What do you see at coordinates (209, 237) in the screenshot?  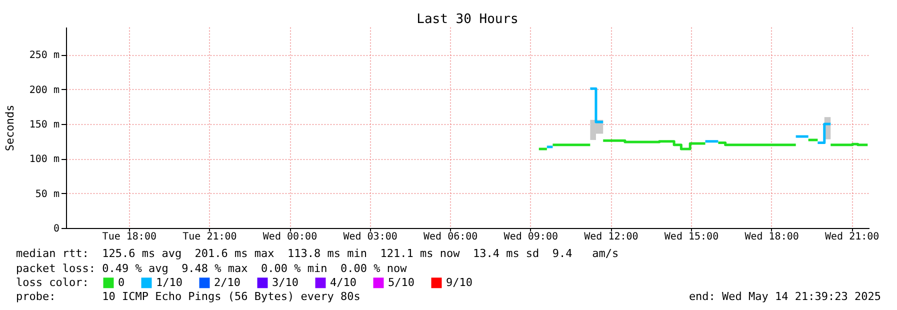 I see `x-tick-label: Tue 21:00` at bounding box center [209, 237].